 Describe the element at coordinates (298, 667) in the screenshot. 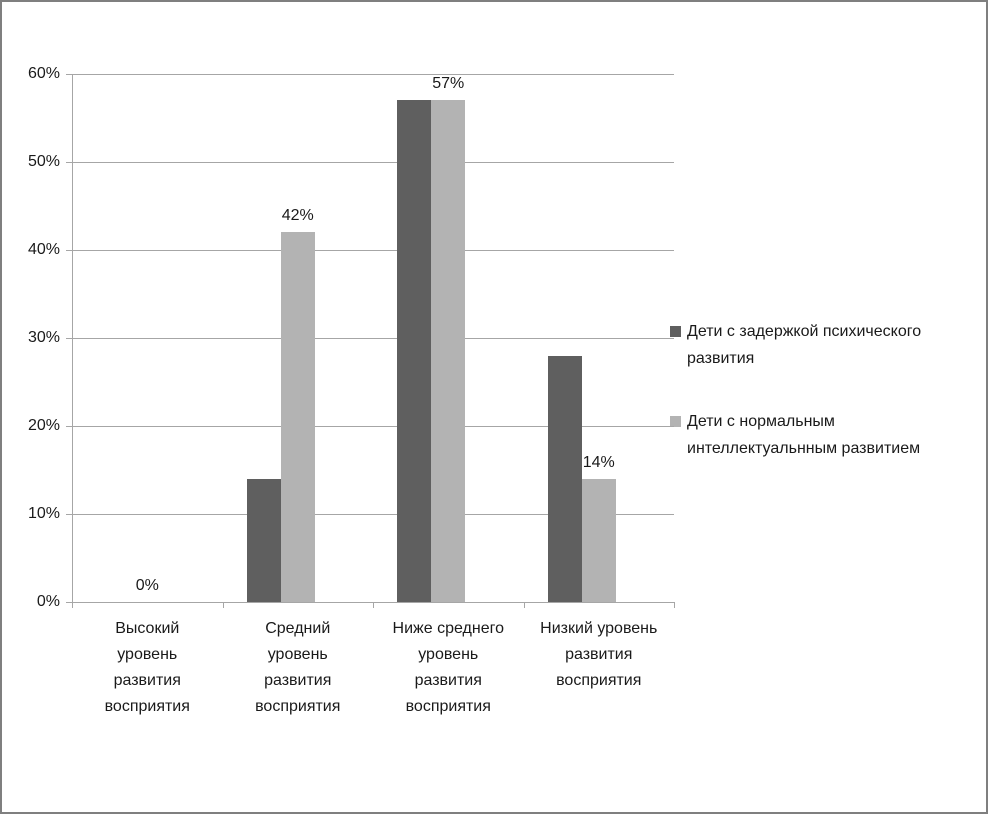

I see `x-category-label: Средний уровень развития восприятия` at that location.